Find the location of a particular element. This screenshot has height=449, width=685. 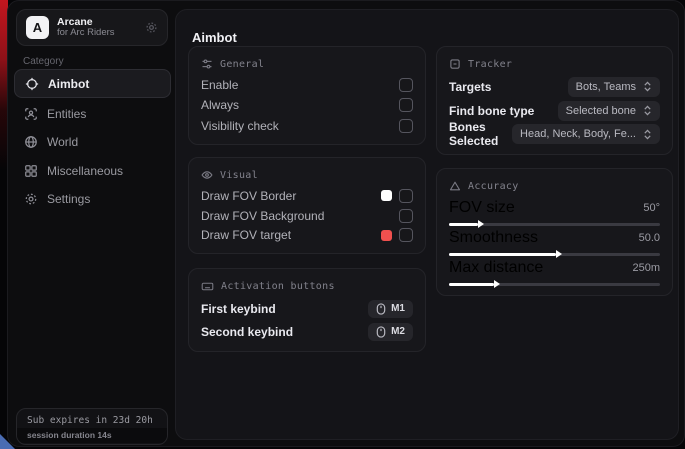

category-label: Category is located at coordinates (43, 61).